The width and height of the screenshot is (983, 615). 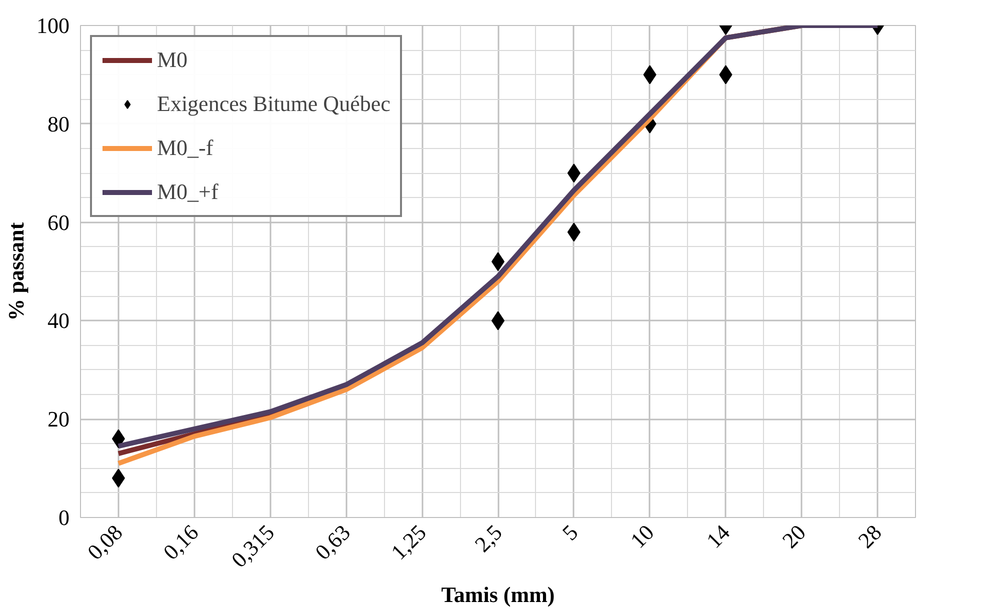 I want to click on y-tick-label: 60, so click(x=59, y=222).